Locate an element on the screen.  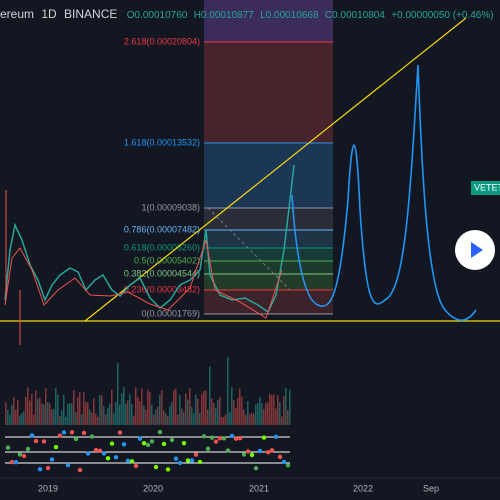
x-tick-label: 2022 is located at coordinates (363, 488).